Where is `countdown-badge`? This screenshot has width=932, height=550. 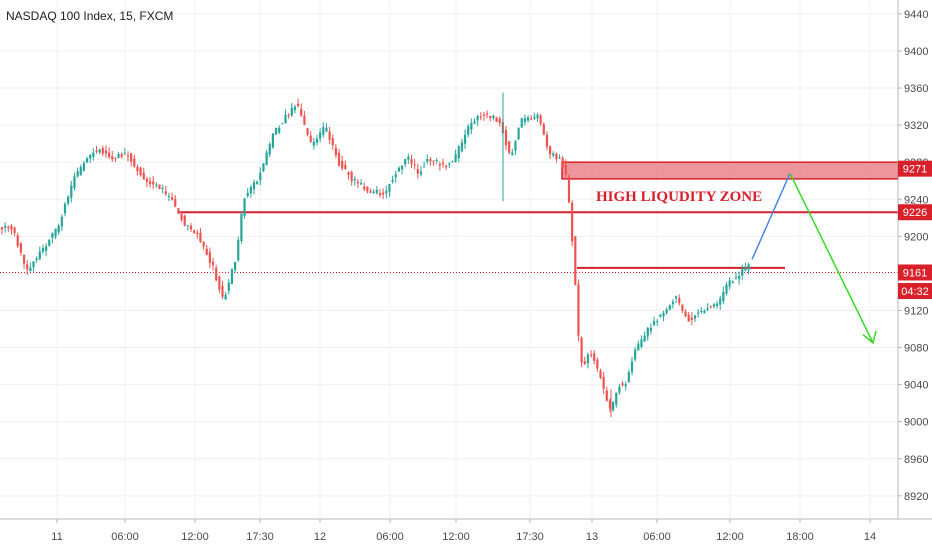
countdown-badge is located at coordinates (915, 291).